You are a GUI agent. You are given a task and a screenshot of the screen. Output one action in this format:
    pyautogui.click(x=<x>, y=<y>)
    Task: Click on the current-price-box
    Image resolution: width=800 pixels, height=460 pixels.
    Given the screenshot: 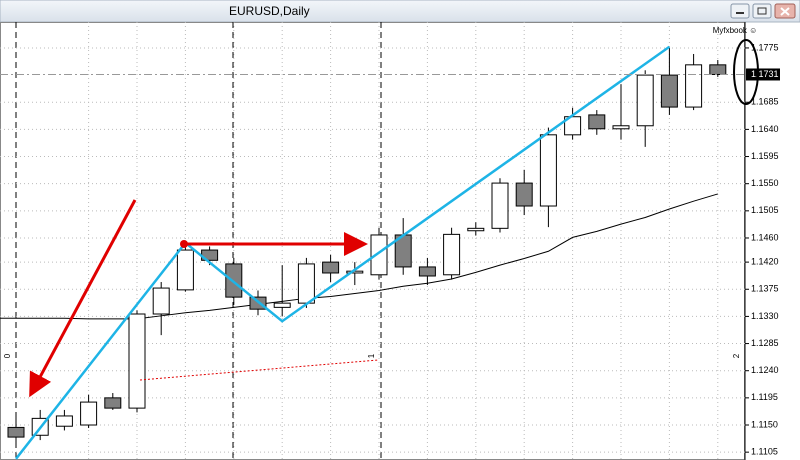 What is the action you would take?
    pyautogui.click(x=763, y=74)
    